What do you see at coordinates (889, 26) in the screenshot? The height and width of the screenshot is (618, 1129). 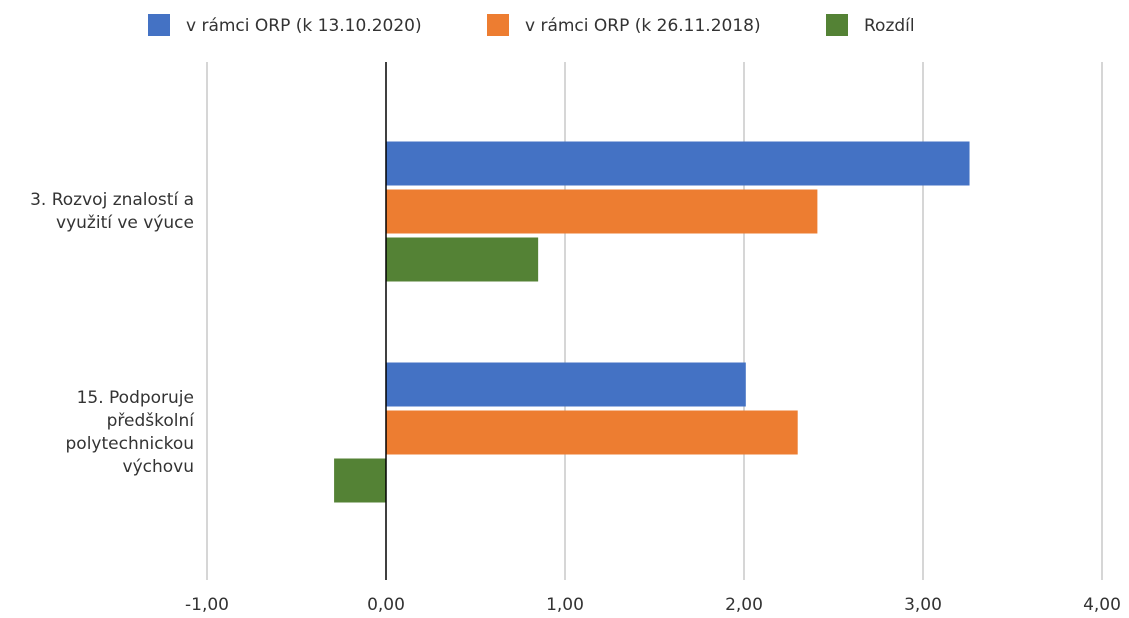 I see `legend-label: Rozdíl` at bounding box center [889, 26].